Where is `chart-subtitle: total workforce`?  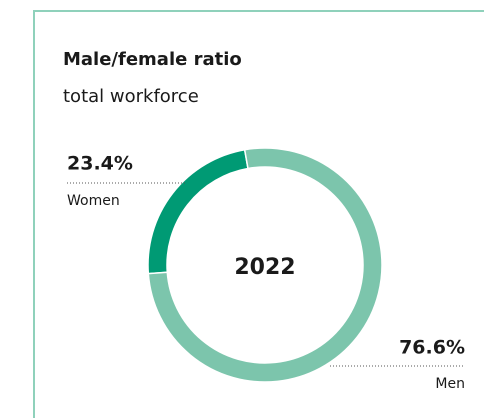
chart-subtitle: total workforce is located at coordinates (131, 96).